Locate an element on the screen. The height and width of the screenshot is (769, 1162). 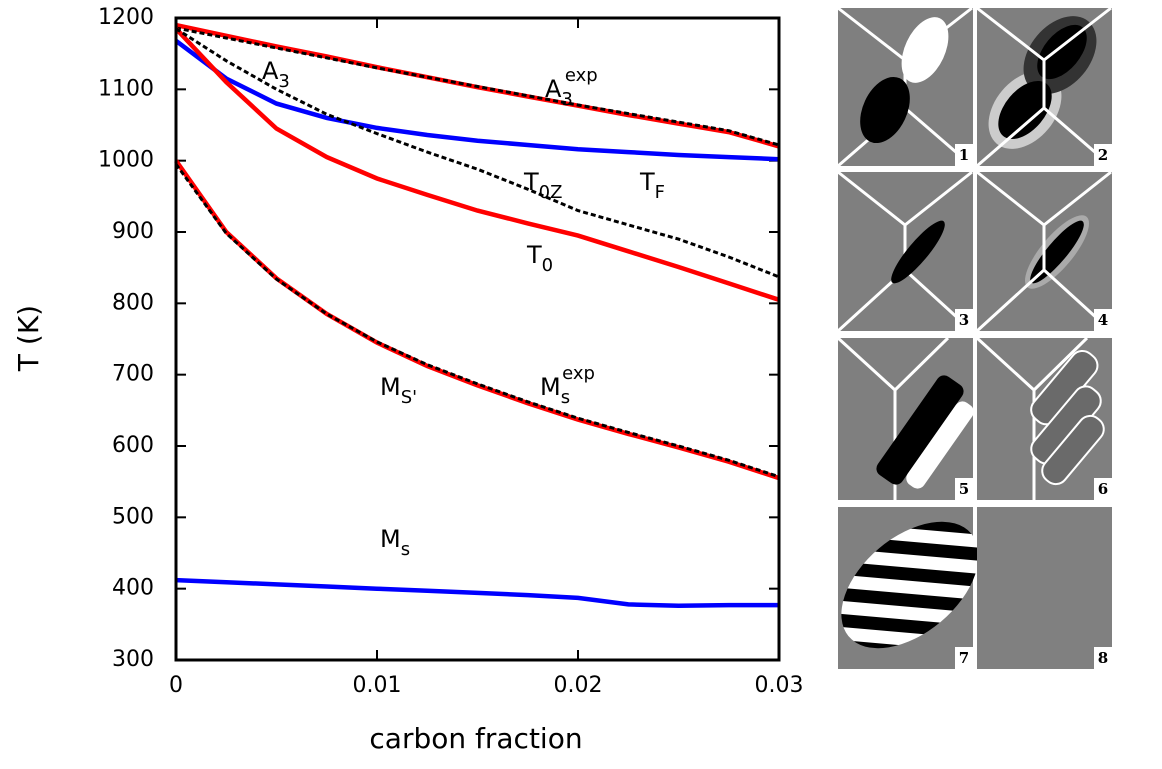
annotation: A3 is located at coordinates (276, 74).